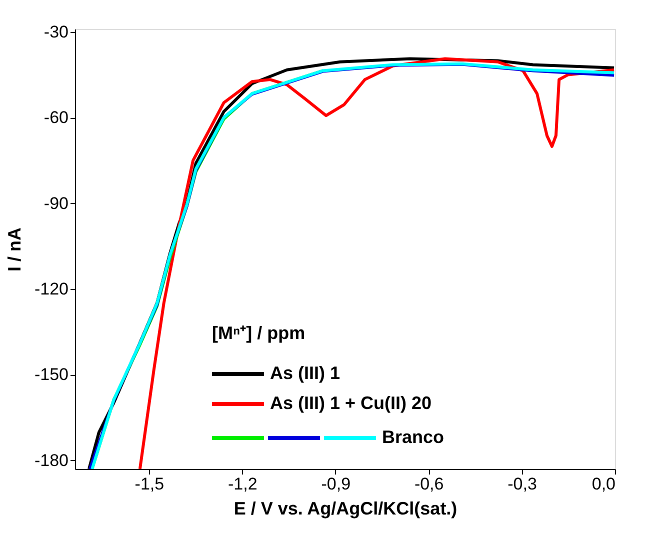  Describe the element at coordinates (51, 374) in the screenshot. I see `y-tick-label: -150` at that location.